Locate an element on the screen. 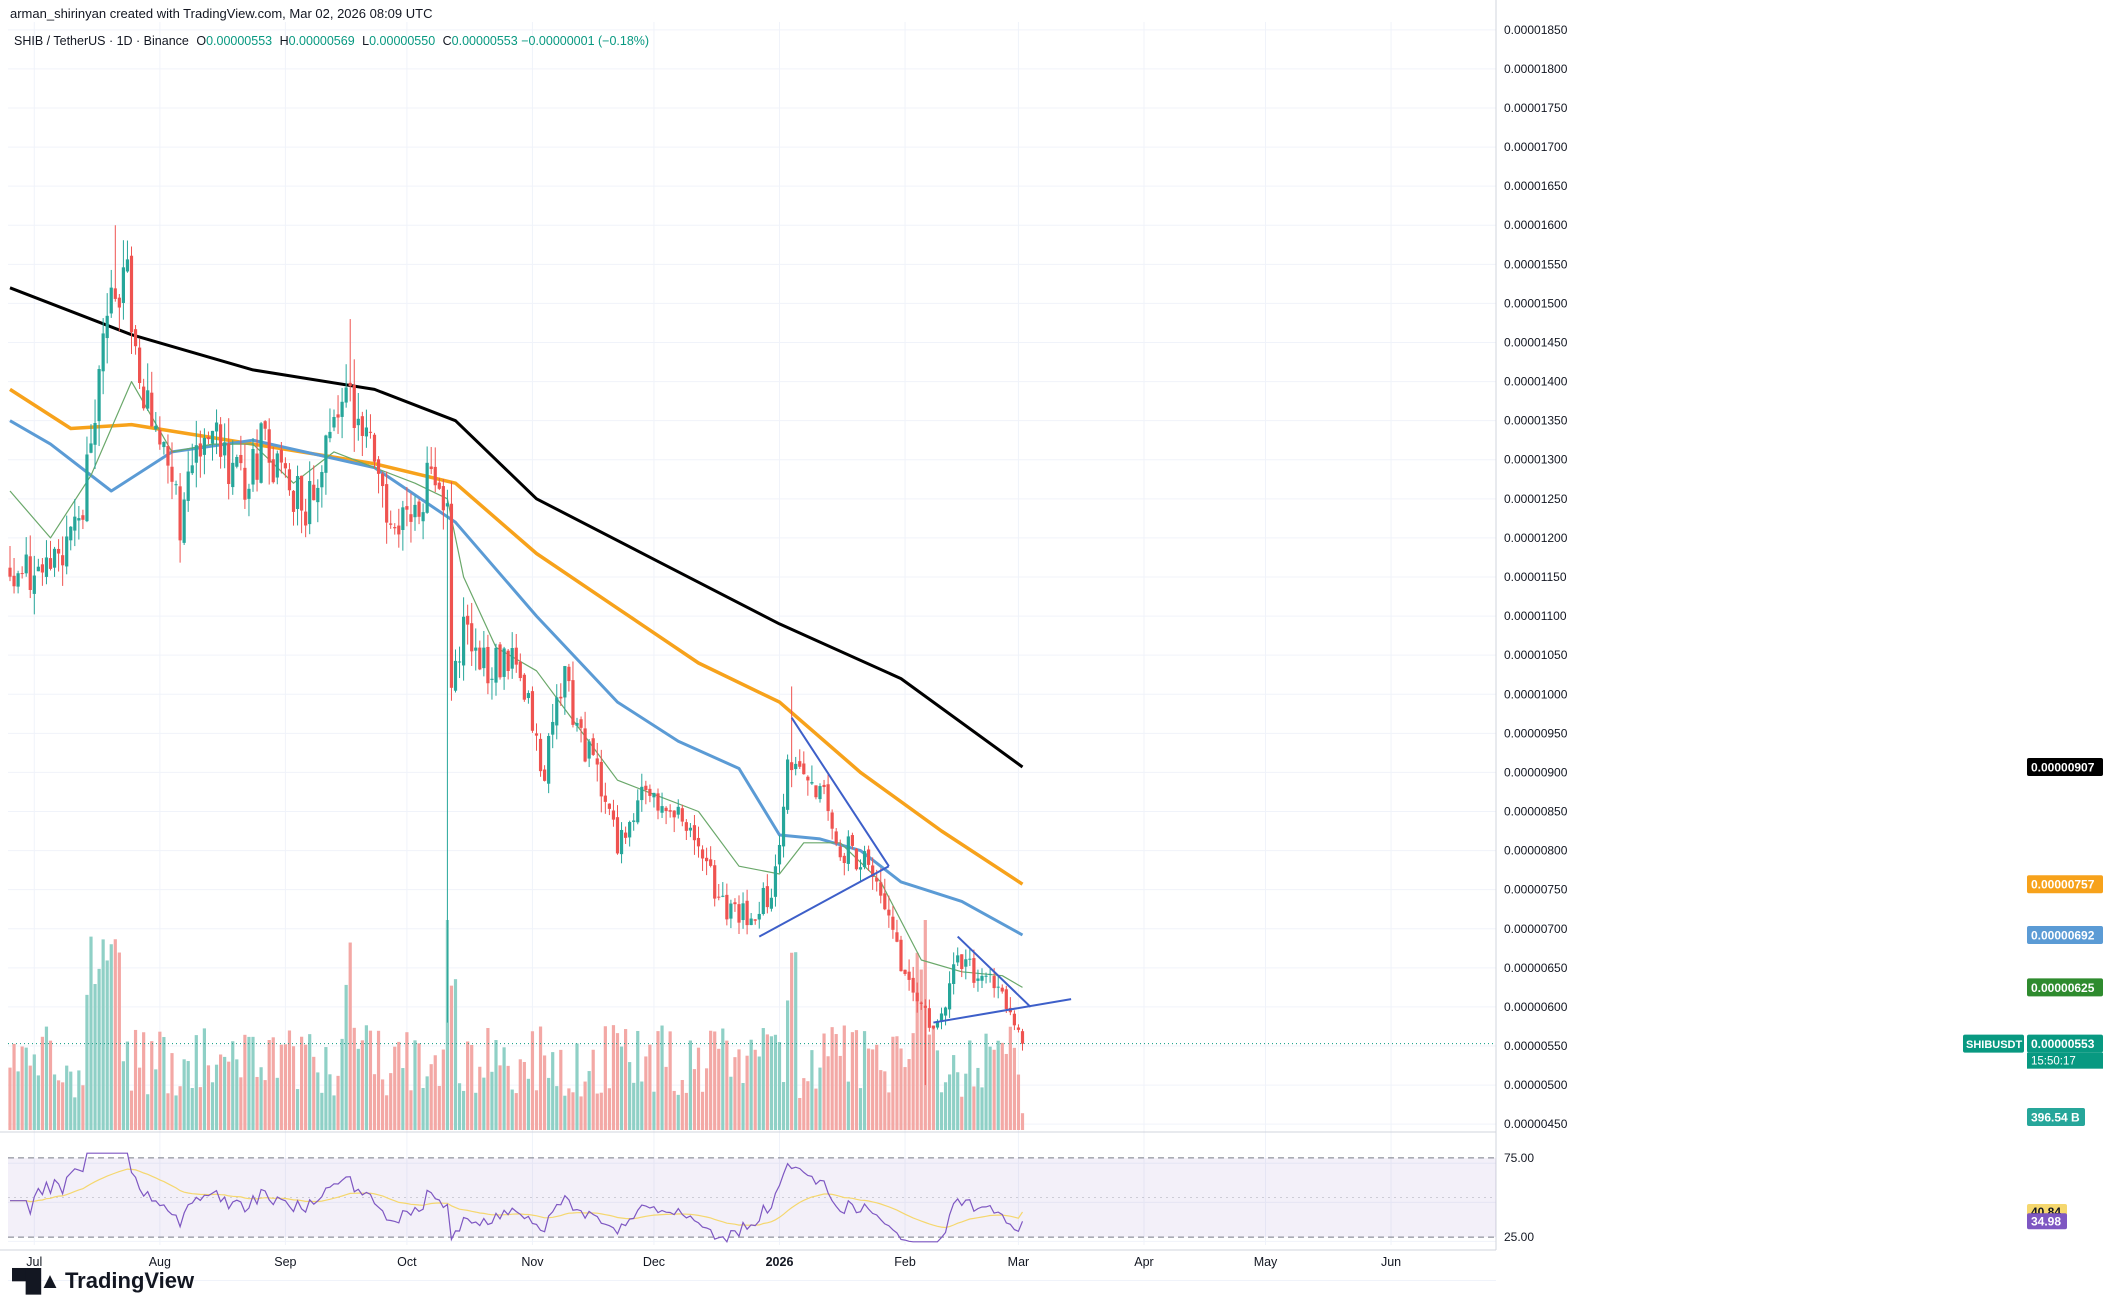 This screenshot has width=2119, height=1316. ohlc-low: 0.00000550 is located at coordinates (402, 41).